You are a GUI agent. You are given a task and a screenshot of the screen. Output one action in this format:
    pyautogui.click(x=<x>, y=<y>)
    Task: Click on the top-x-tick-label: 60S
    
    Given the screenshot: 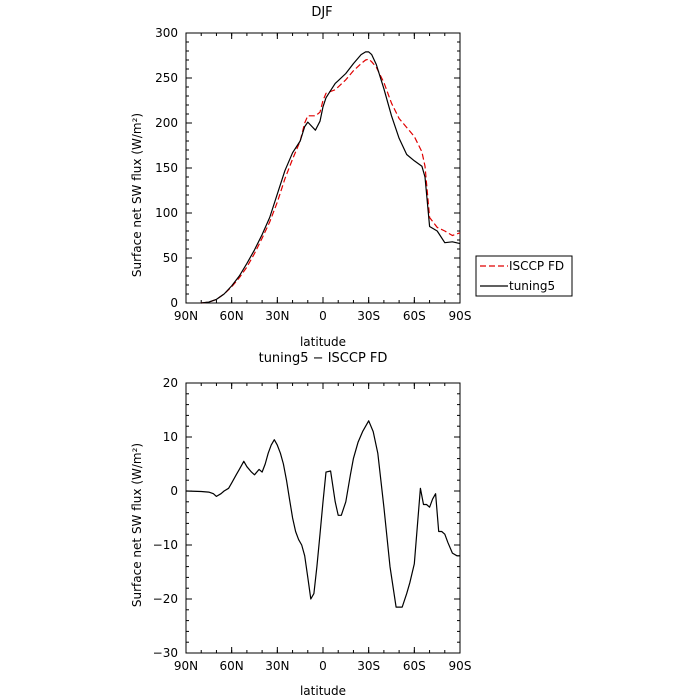 What is the action you would take?
    pyautogui.click(x=414, y=316)
    